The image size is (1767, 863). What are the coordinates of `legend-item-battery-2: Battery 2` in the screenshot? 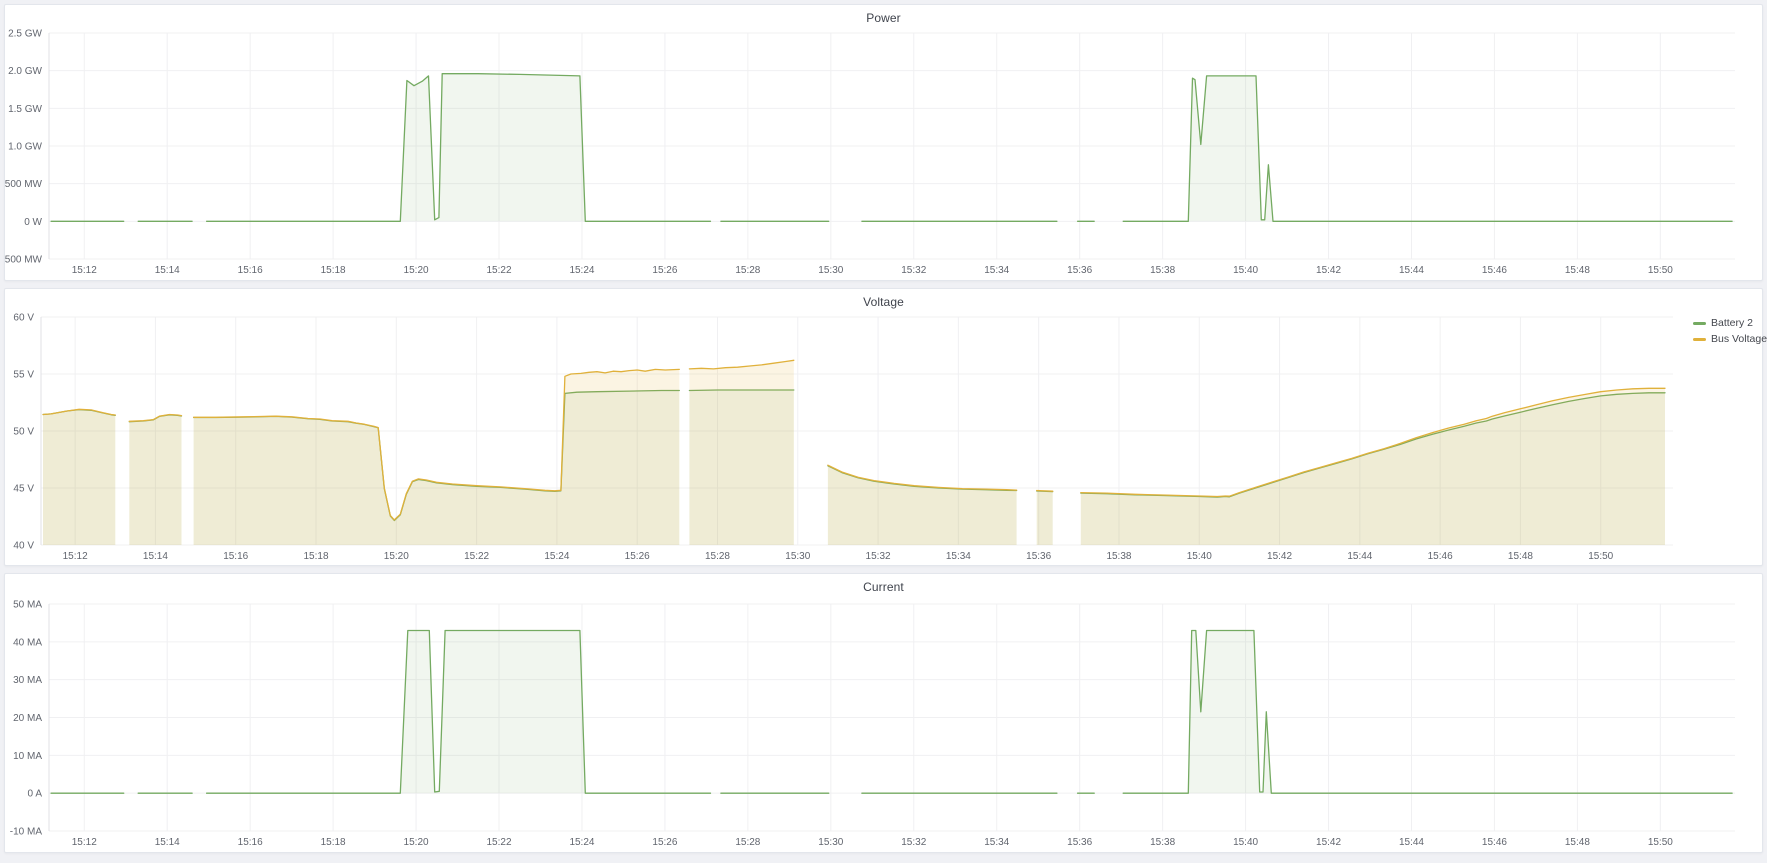 It's located at (1730, 323).